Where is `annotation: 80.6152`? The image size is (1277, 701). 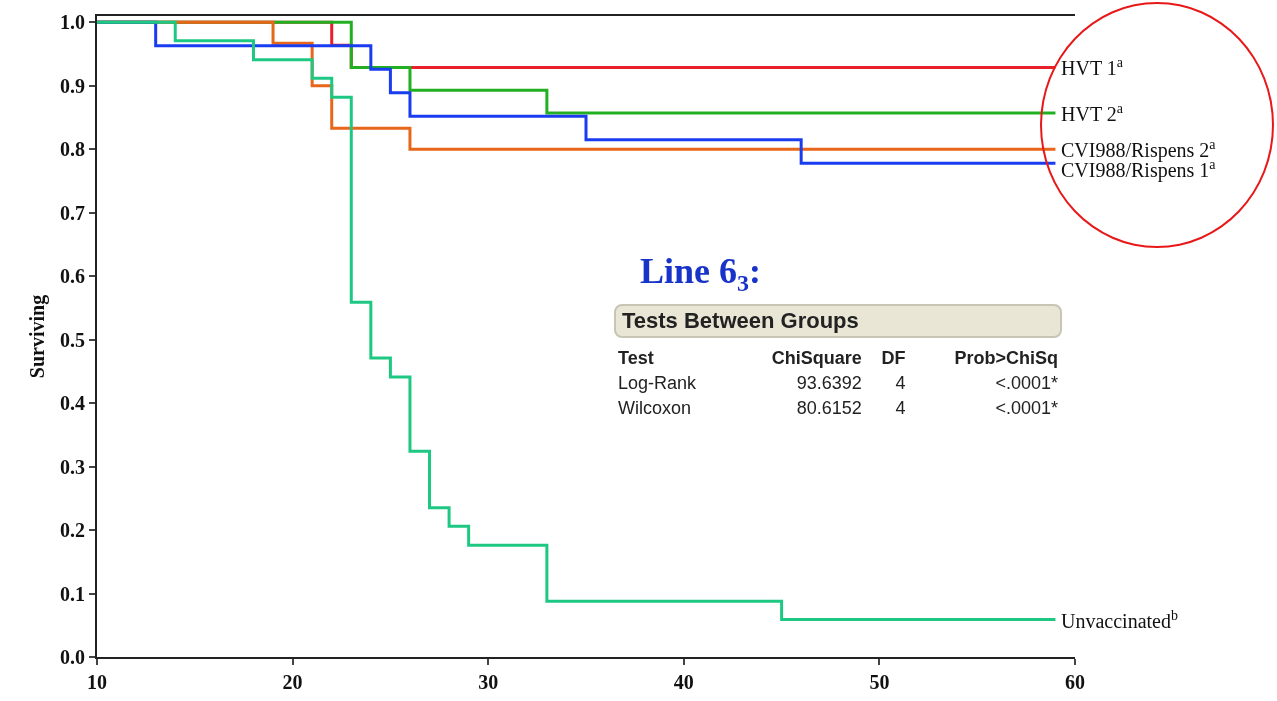
annotation: 80.6152 is located at coordinates (829, 408).